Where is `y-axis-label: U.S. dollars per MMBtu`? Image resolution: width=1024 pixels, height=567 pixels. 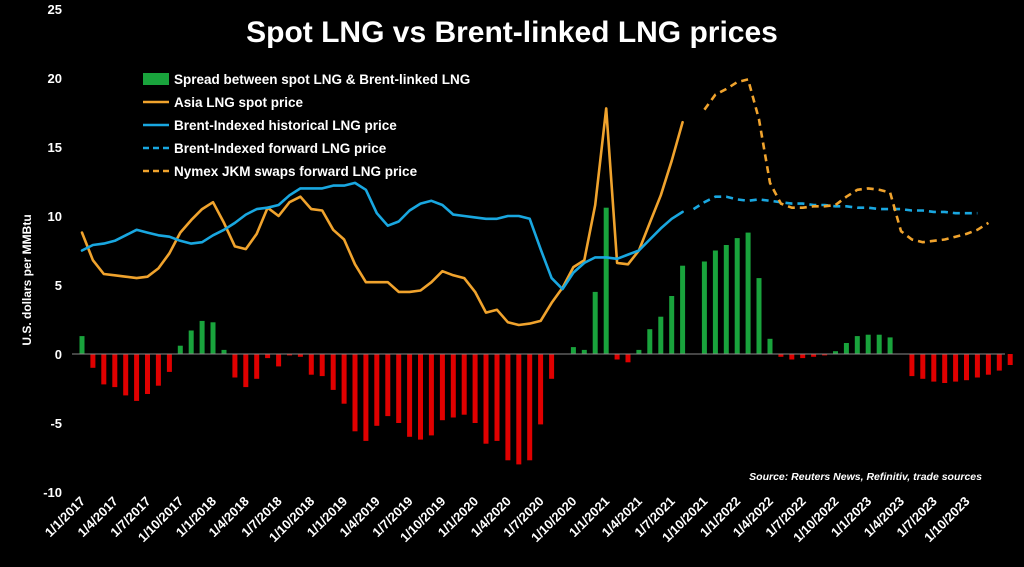
y-axis-label: U.S. dollars per MMBtu is located at coordinates (27, 279).